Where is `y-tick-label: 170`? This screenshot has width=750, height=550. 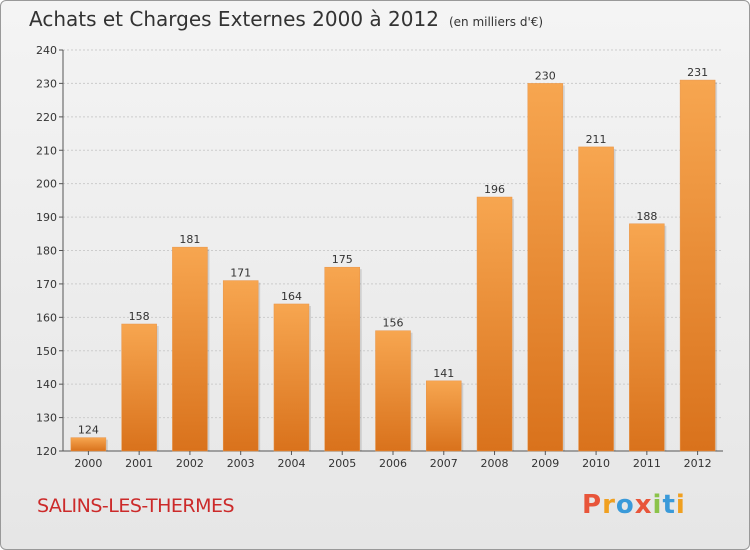 y-tick-label: 170 is located at coordinates (46, 284).